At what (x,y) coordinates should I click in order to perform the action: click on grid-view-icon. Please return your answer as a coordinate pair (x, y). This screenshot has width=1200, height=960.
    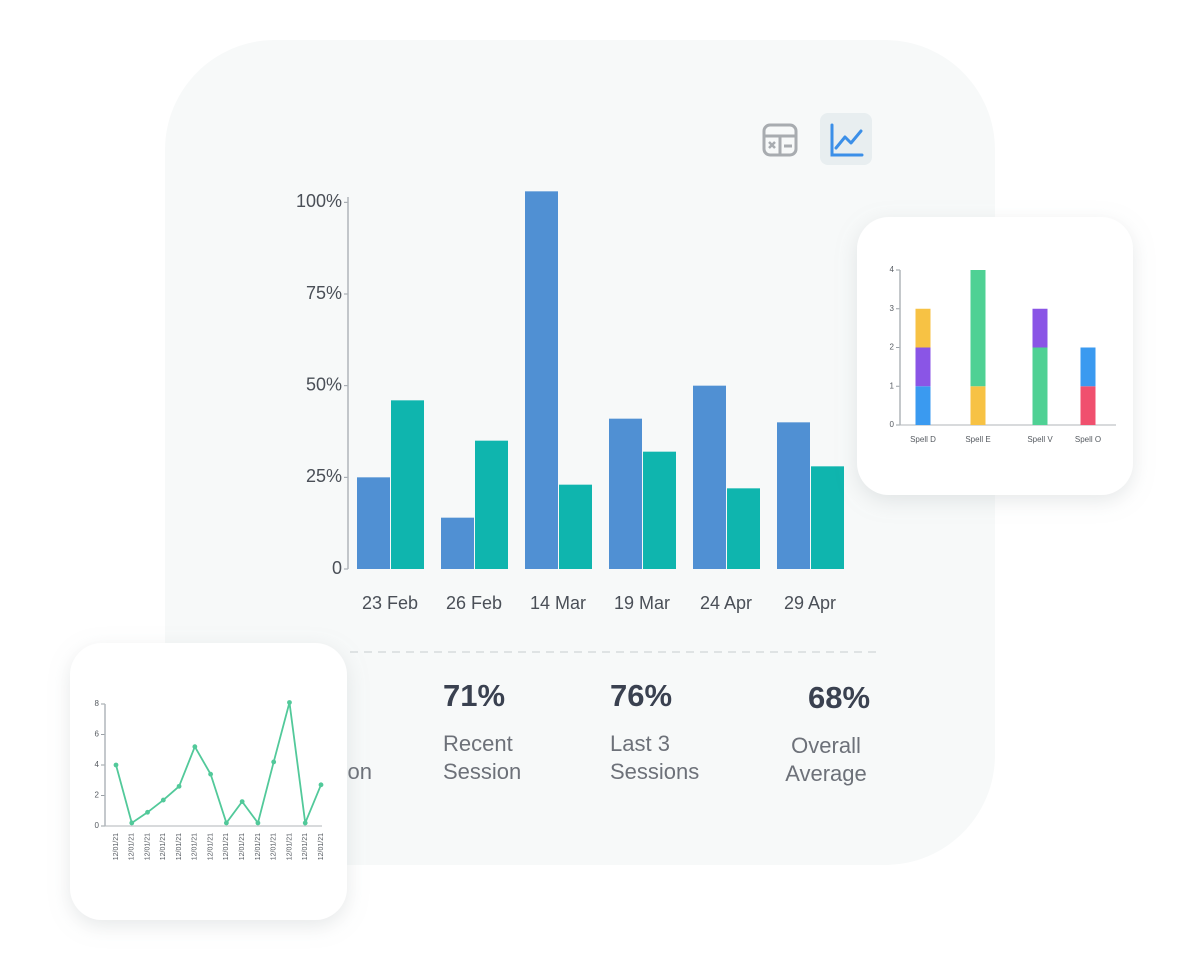
    Looking at the image, I should click on (780, 140).